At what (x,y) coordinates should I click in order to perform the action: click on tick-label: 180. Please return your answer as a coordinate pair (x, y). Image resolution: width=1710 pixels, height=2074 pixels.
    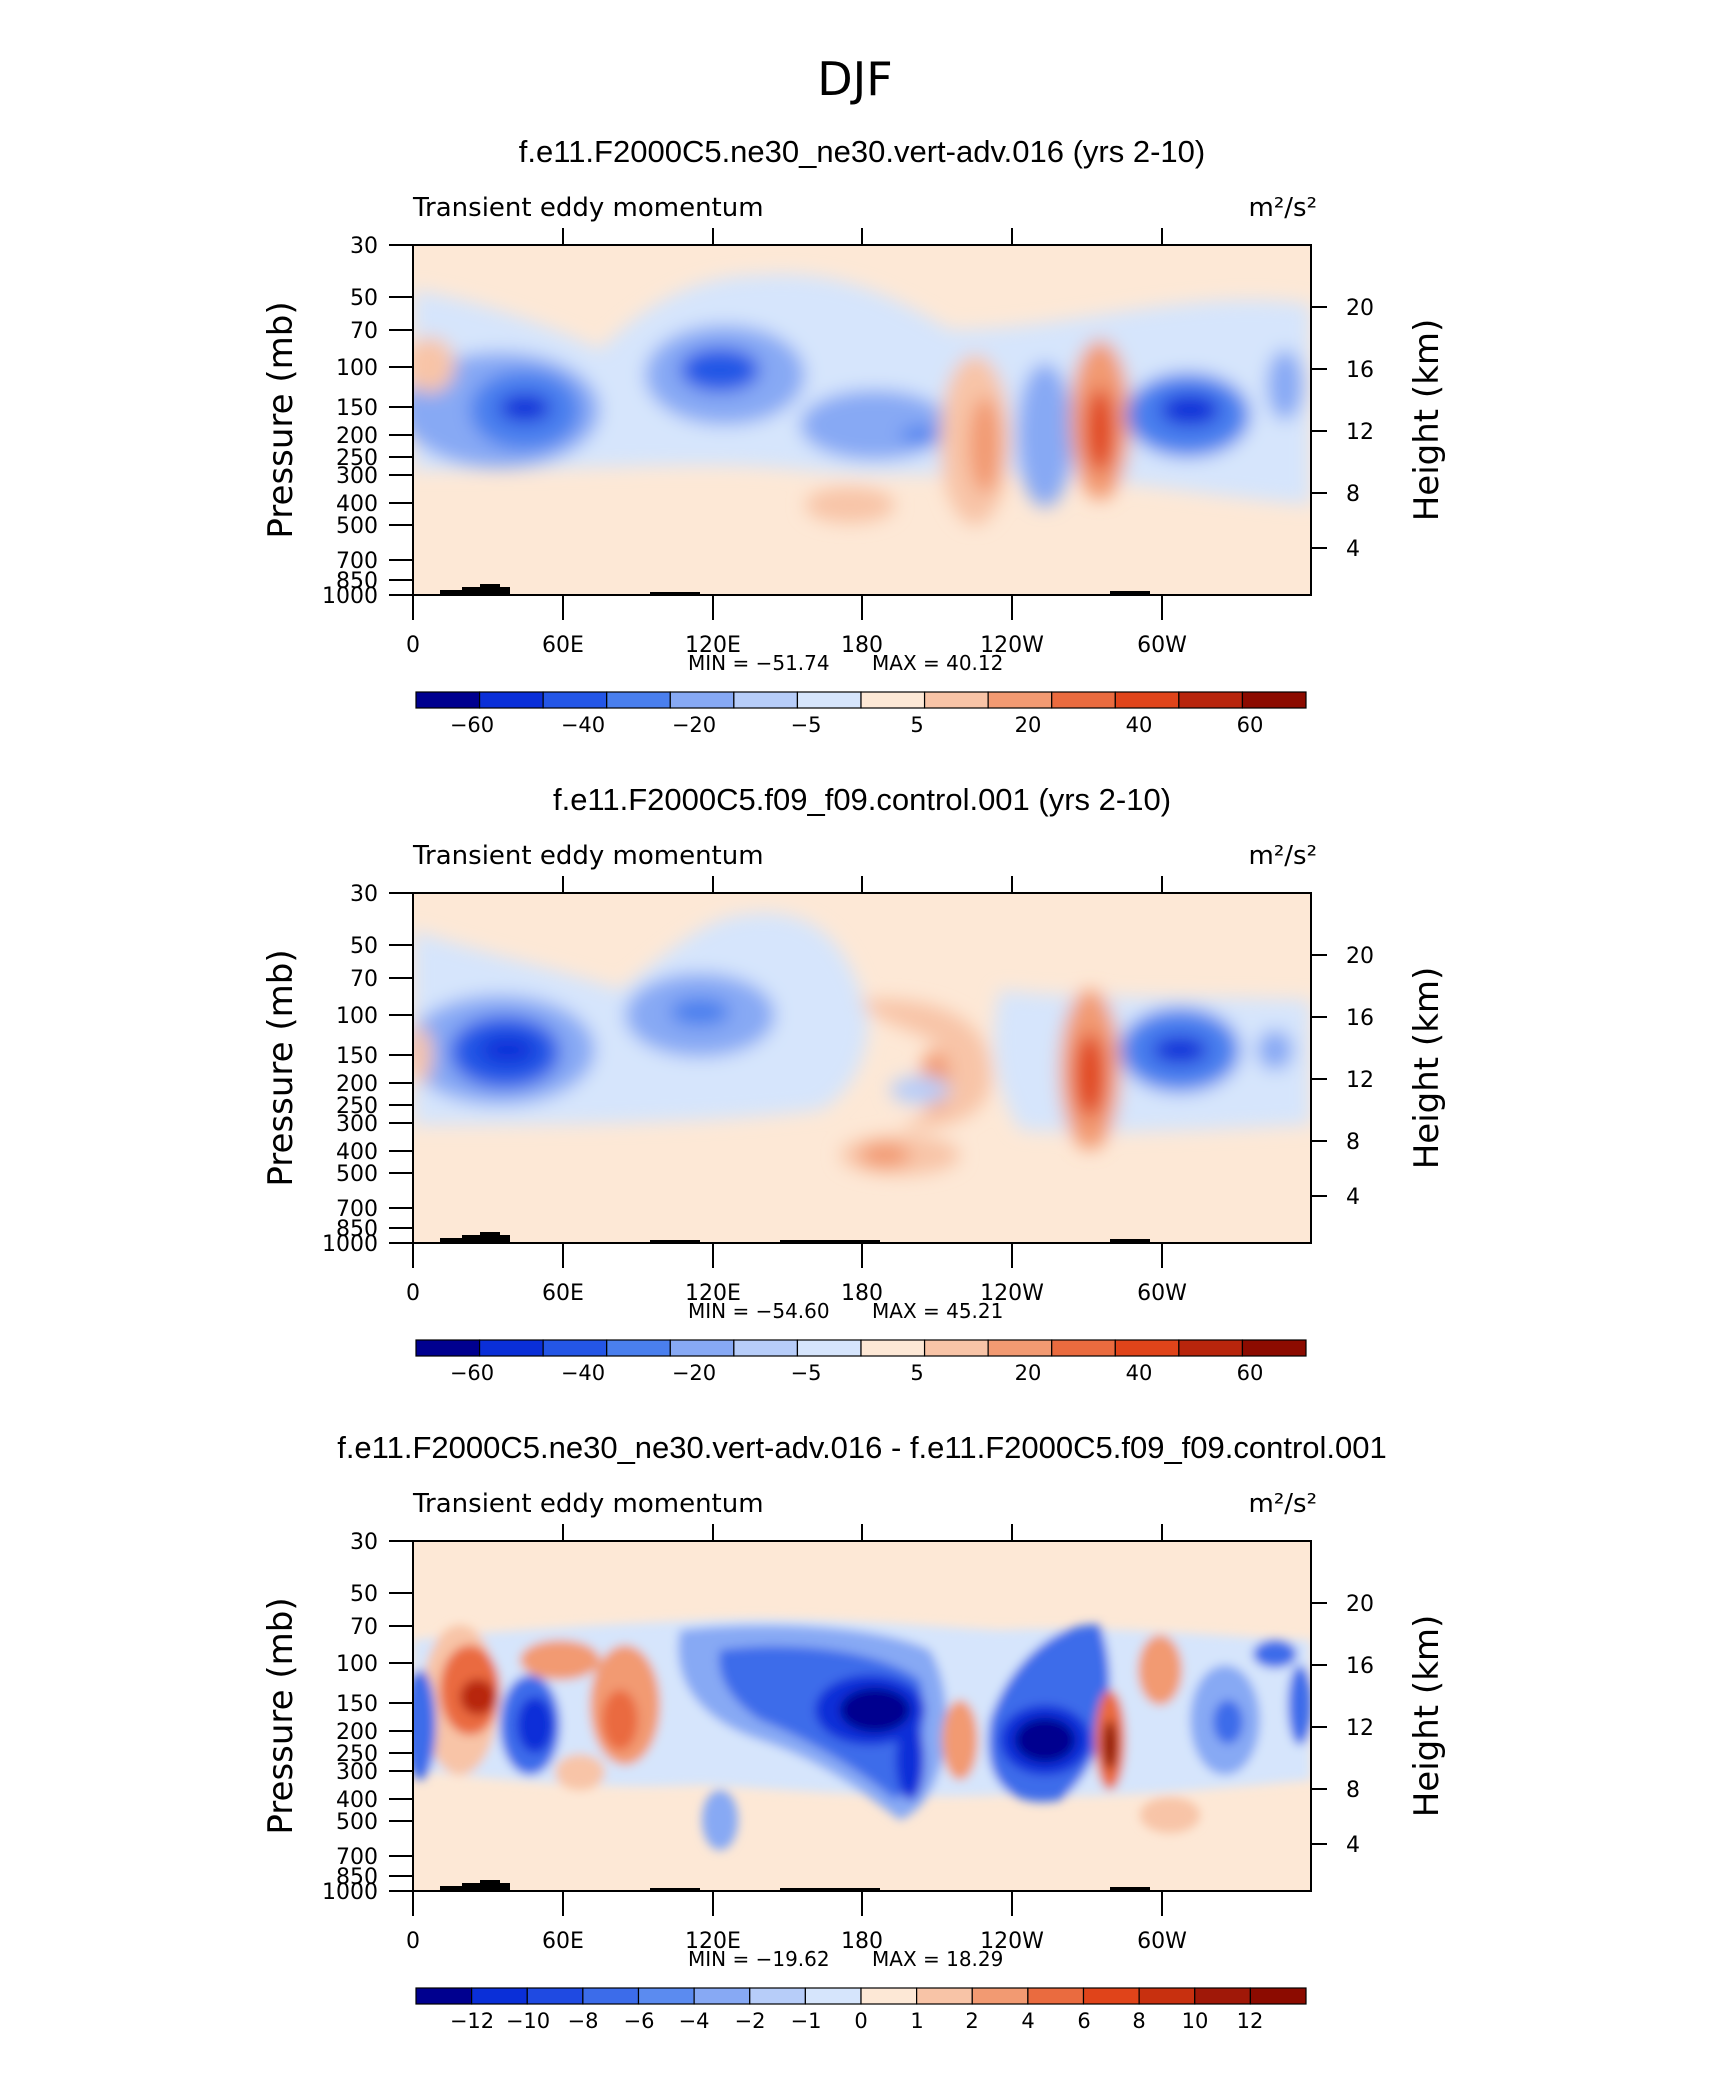
    Looking at the image, I should click on (862, 645).